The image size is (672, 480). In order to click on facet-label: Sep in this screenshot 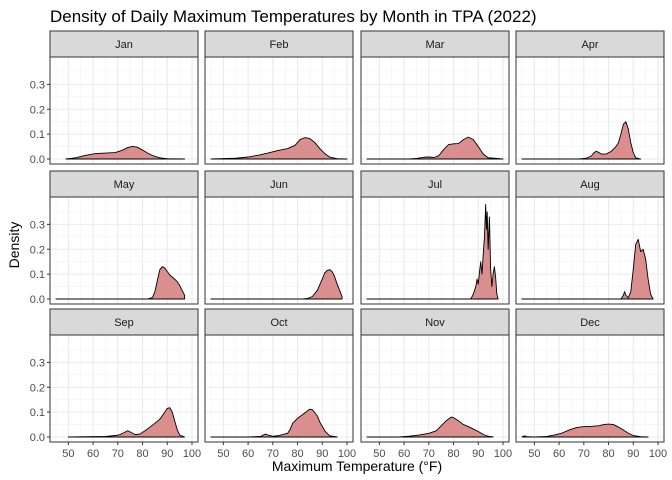, I will do `click(124, 323)`.